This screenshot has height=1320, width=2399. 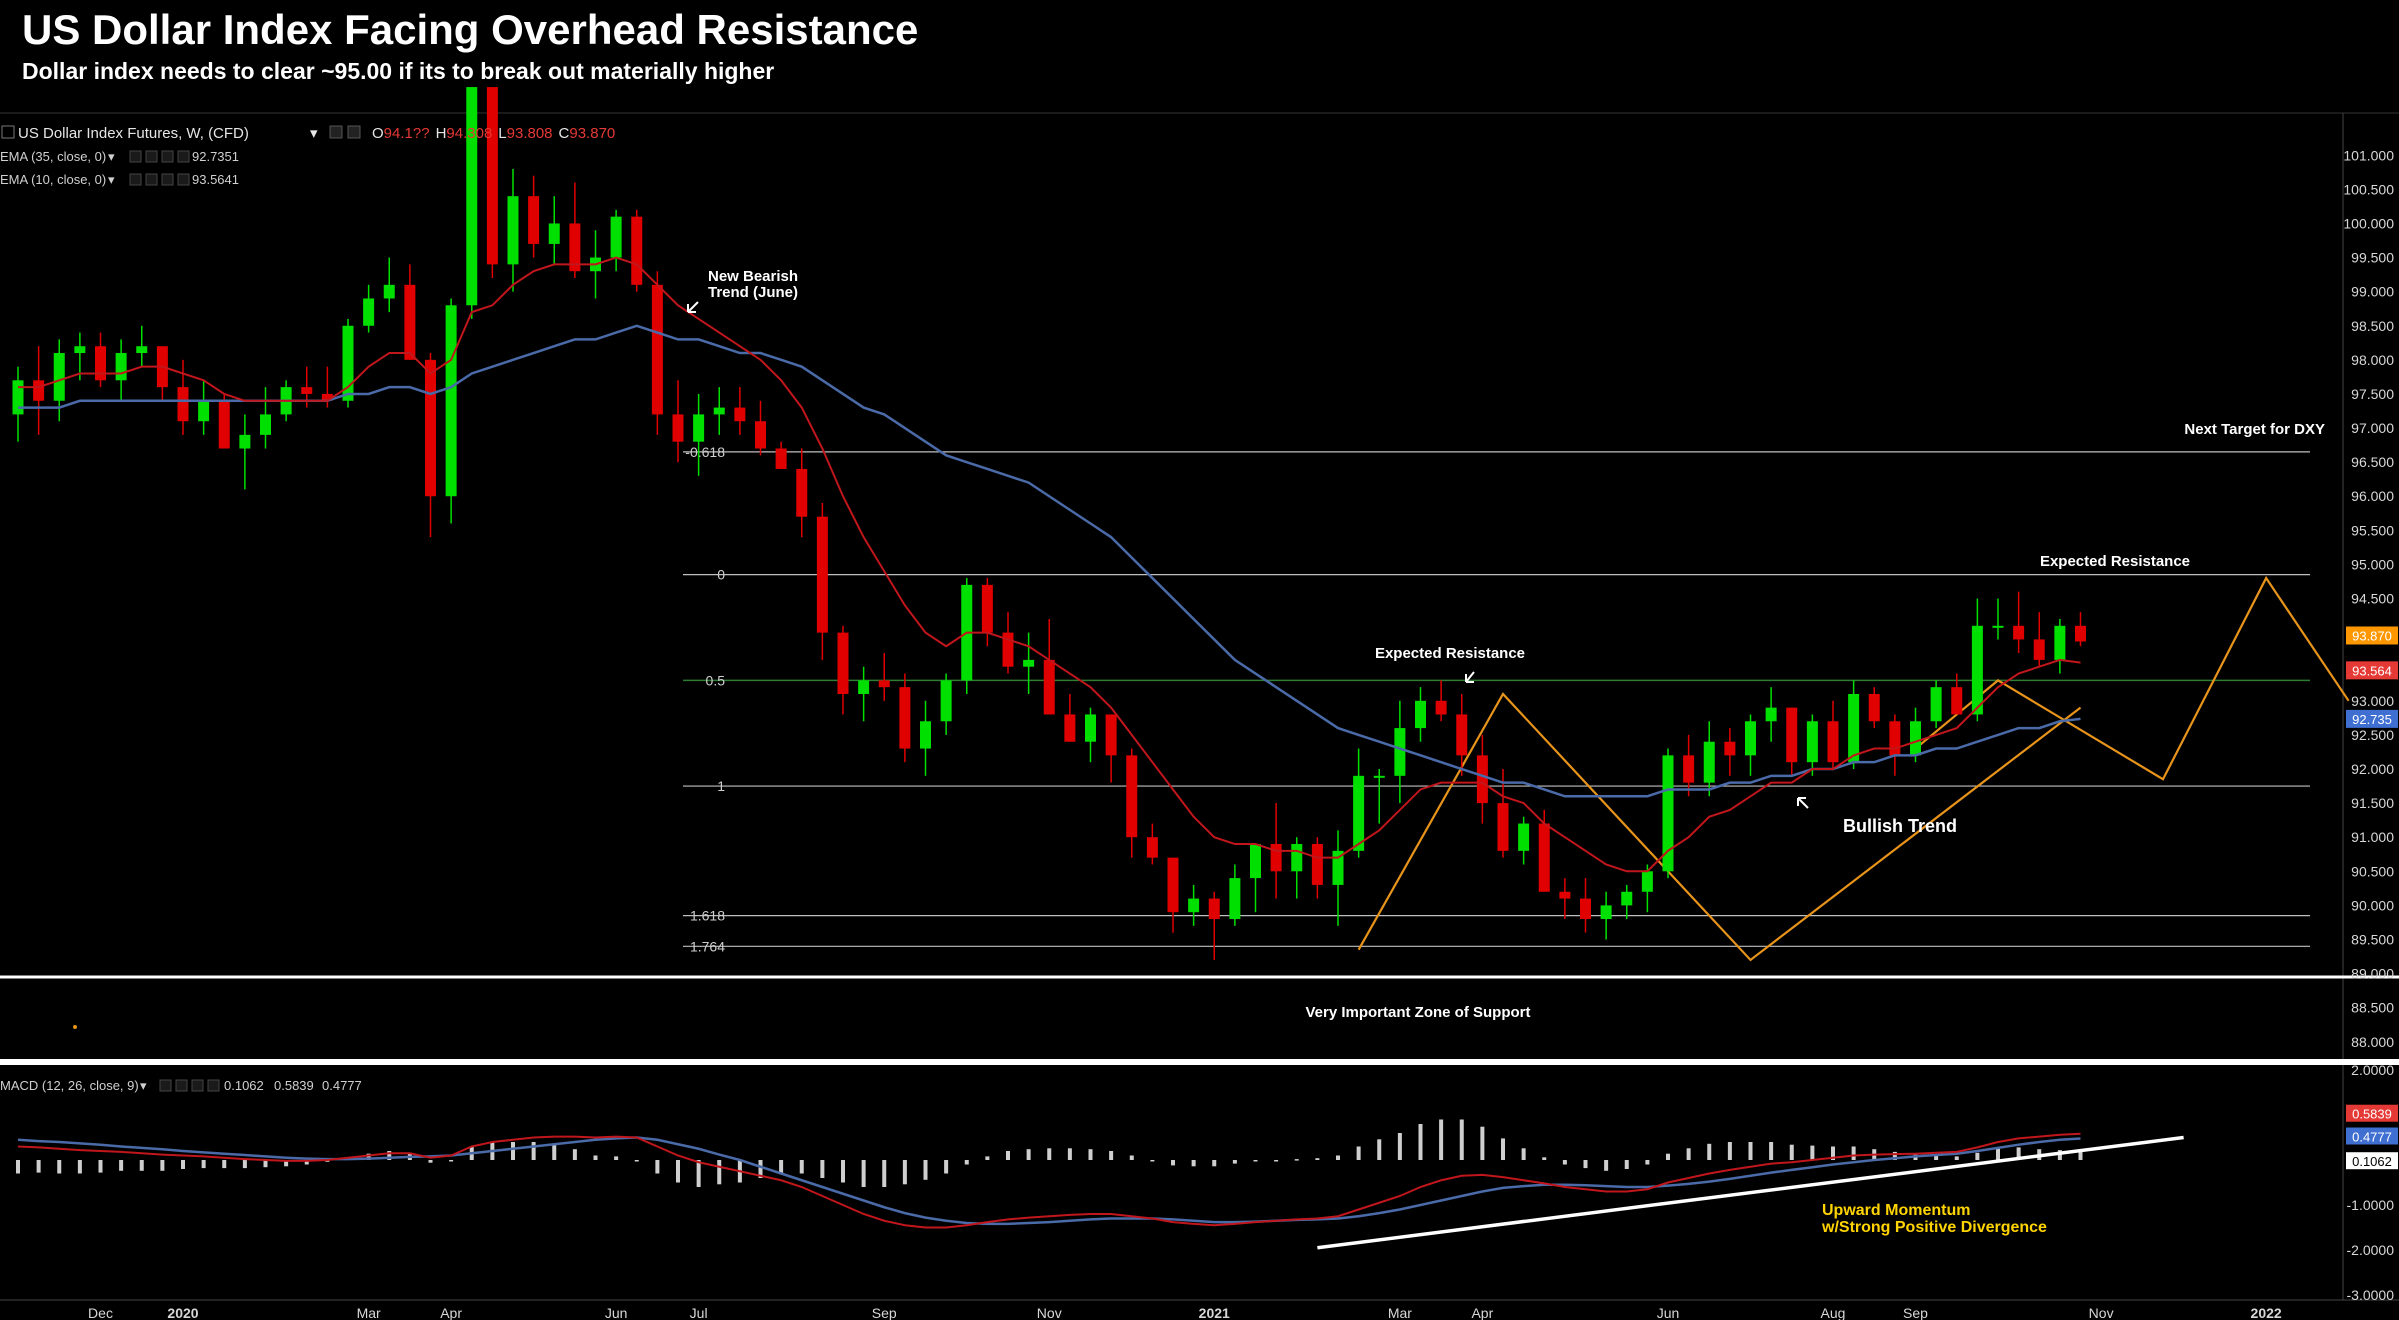 What do you see at coordinates (2372, 871) in the screenshot?
I see `y-tick-label: 90.500` at bounding box center [2372, 871].